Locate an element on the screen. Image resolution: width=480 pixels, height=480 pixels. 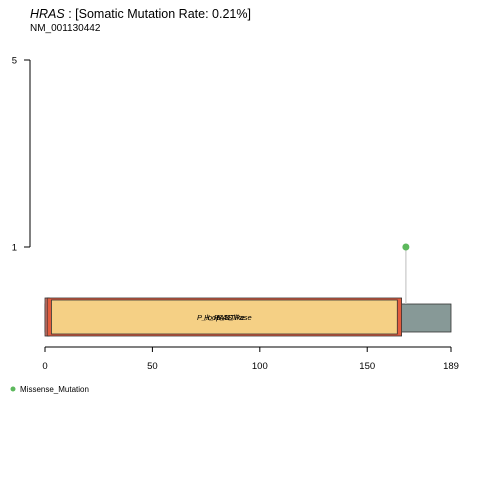
legend: Missense_Mutation is located at coordinates (49, 389).